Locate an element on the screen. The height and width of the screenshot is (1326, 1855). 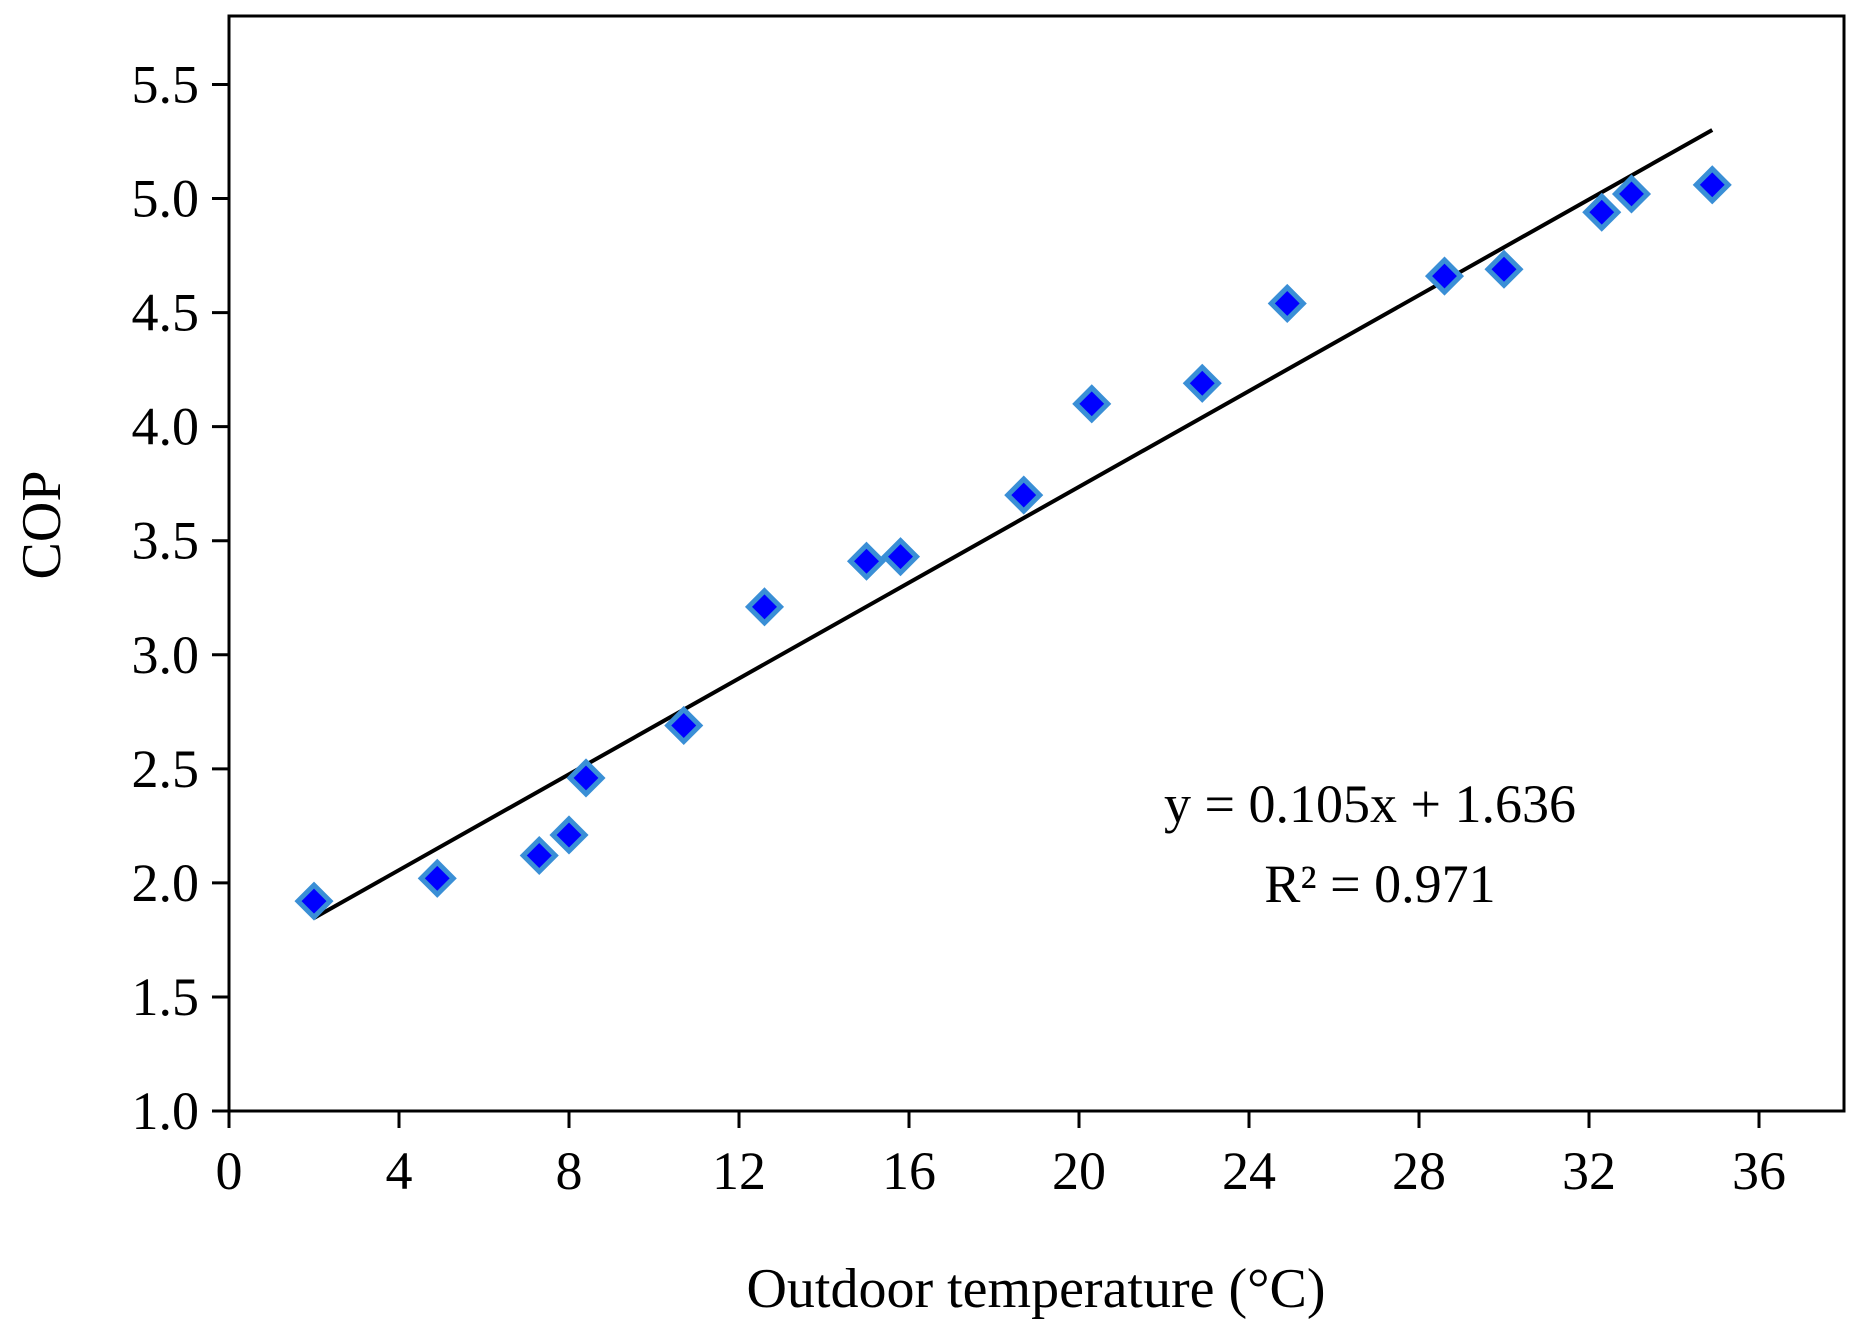
x-tick-label: 0 is located at coordinates (229, 1171).